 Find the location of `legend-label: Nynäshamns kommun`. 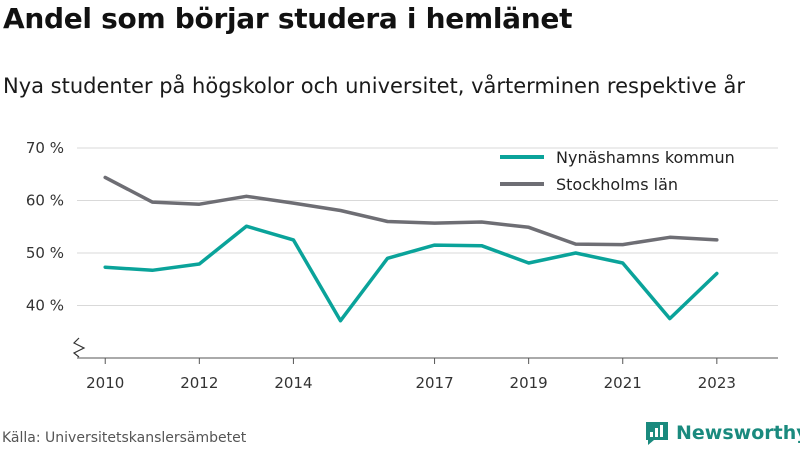

legend-label: Nynäshamns kommun is located at coordinates (645, 157).